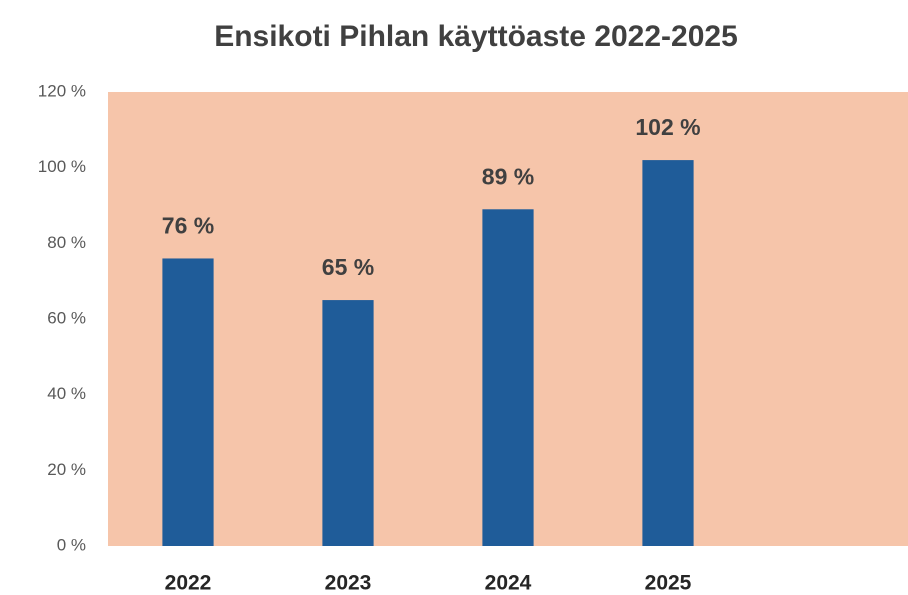 This screenshot has width=908, height=595. I want to click on y-tick-label: 80 %, so click(66, 242).